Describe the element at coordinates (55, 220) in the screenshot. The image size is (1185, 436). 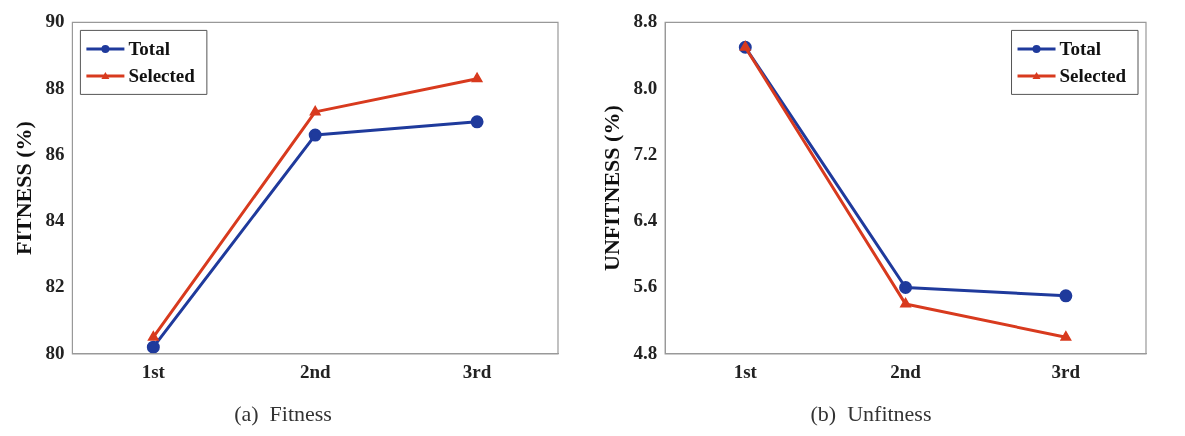
I see `y-tick-label: 84` at that location.